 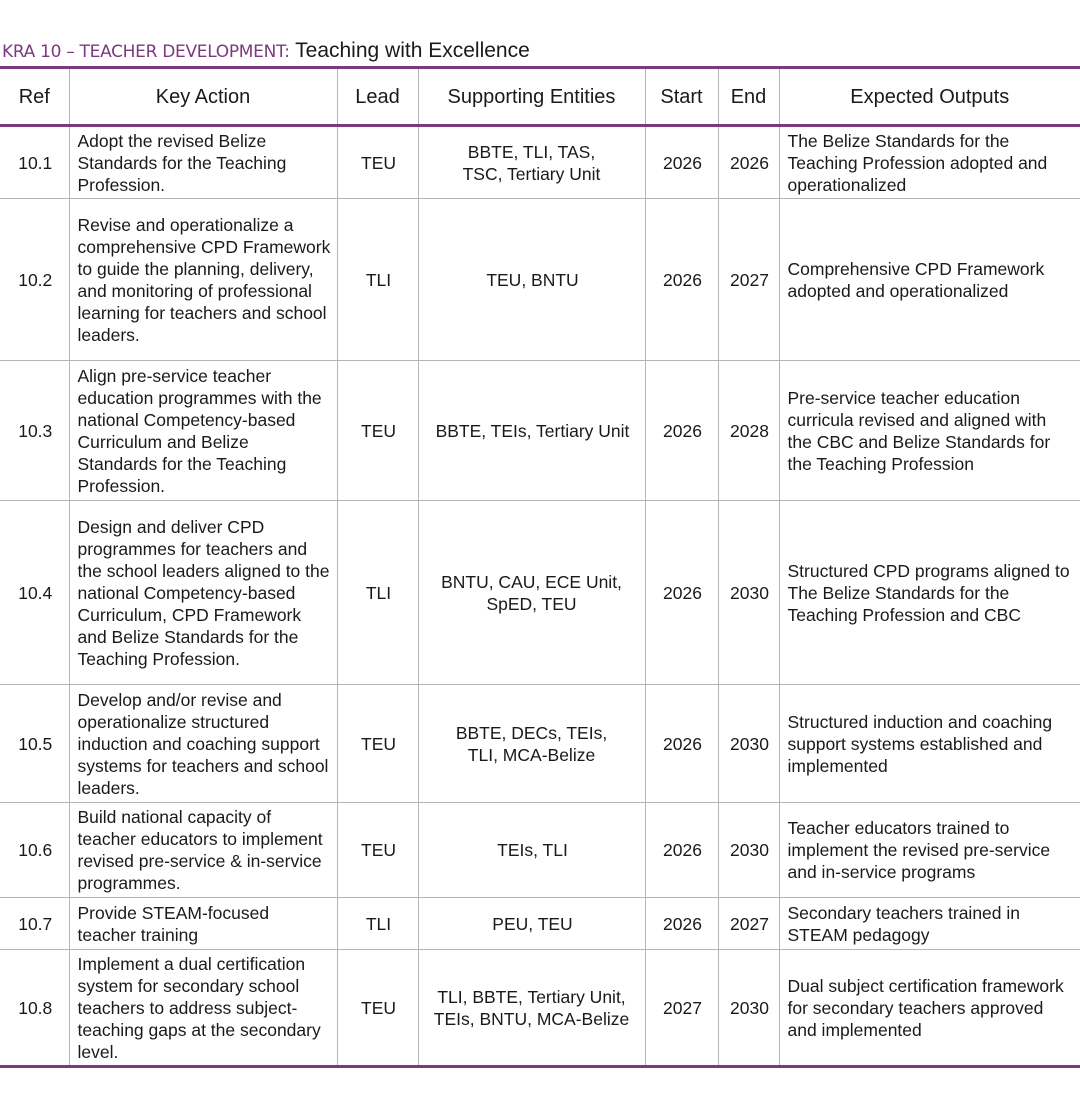 What do you see at coordinates (681, 1008) in the screenshot?
I see `cell-start: 2027` at bounding box center [681, 1008].